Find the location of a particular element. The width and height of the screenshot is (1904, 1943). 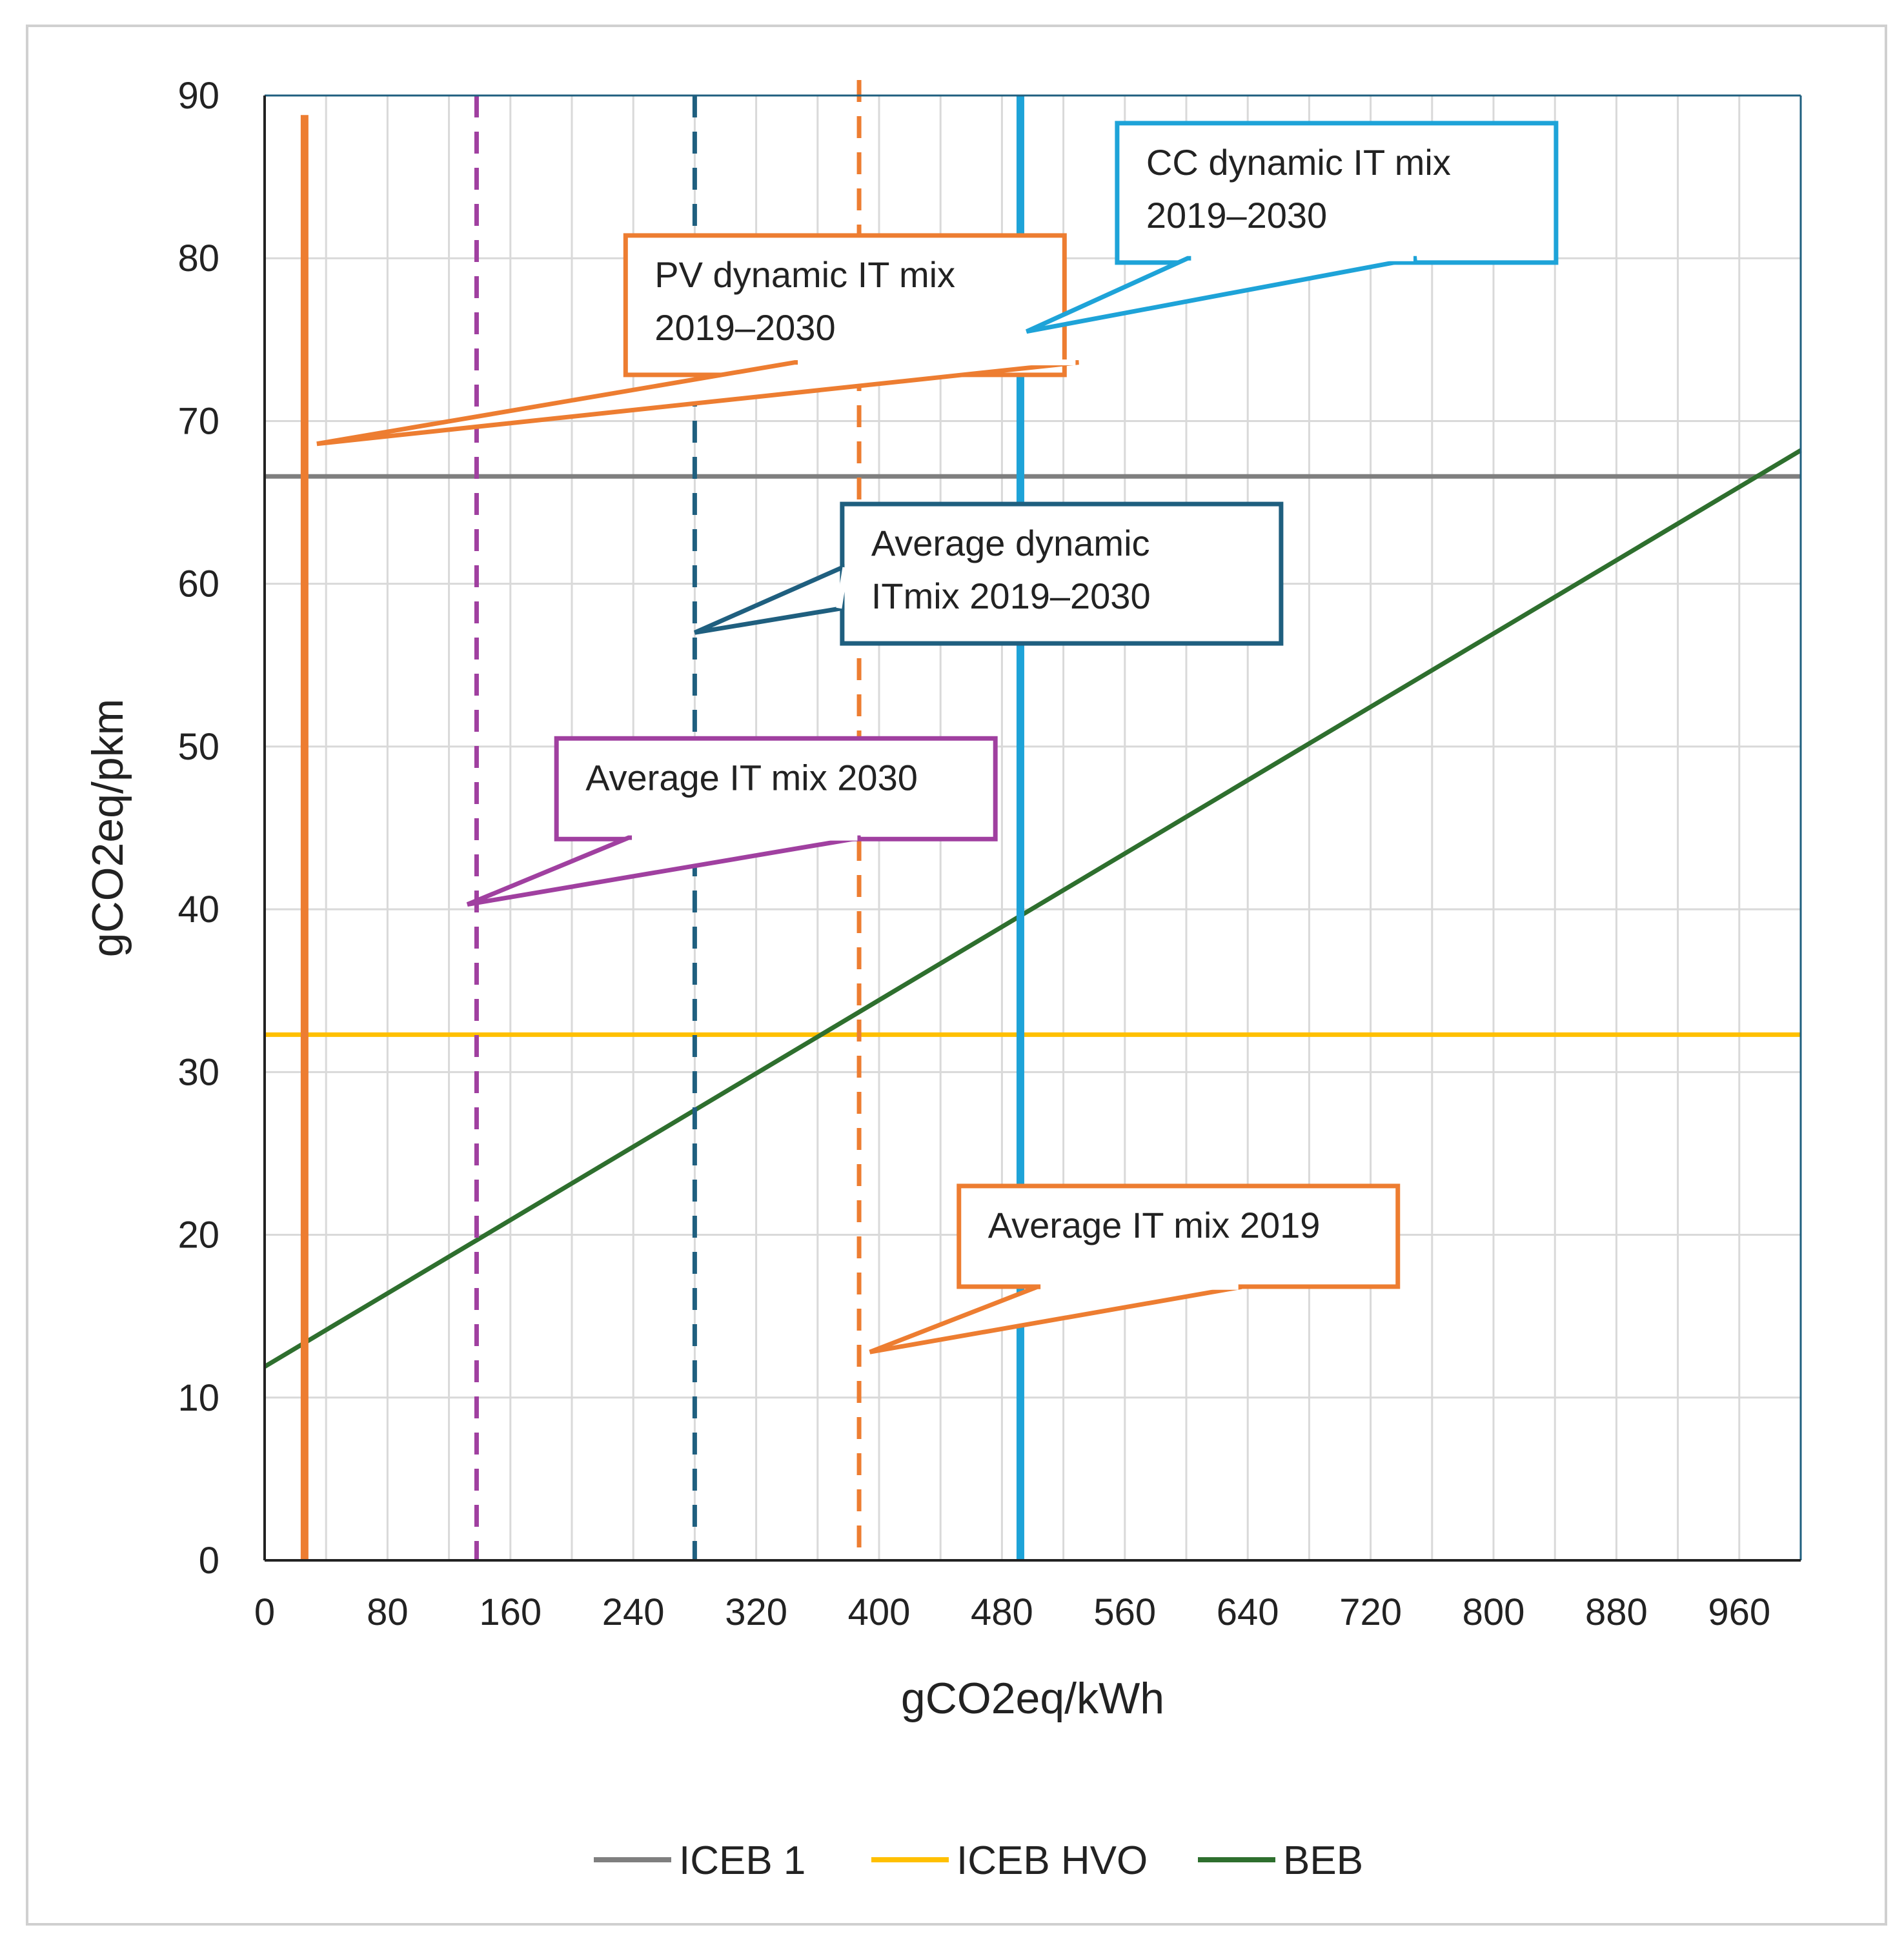

x-tick-label: 960 is located at coordinates (1739, 1612).